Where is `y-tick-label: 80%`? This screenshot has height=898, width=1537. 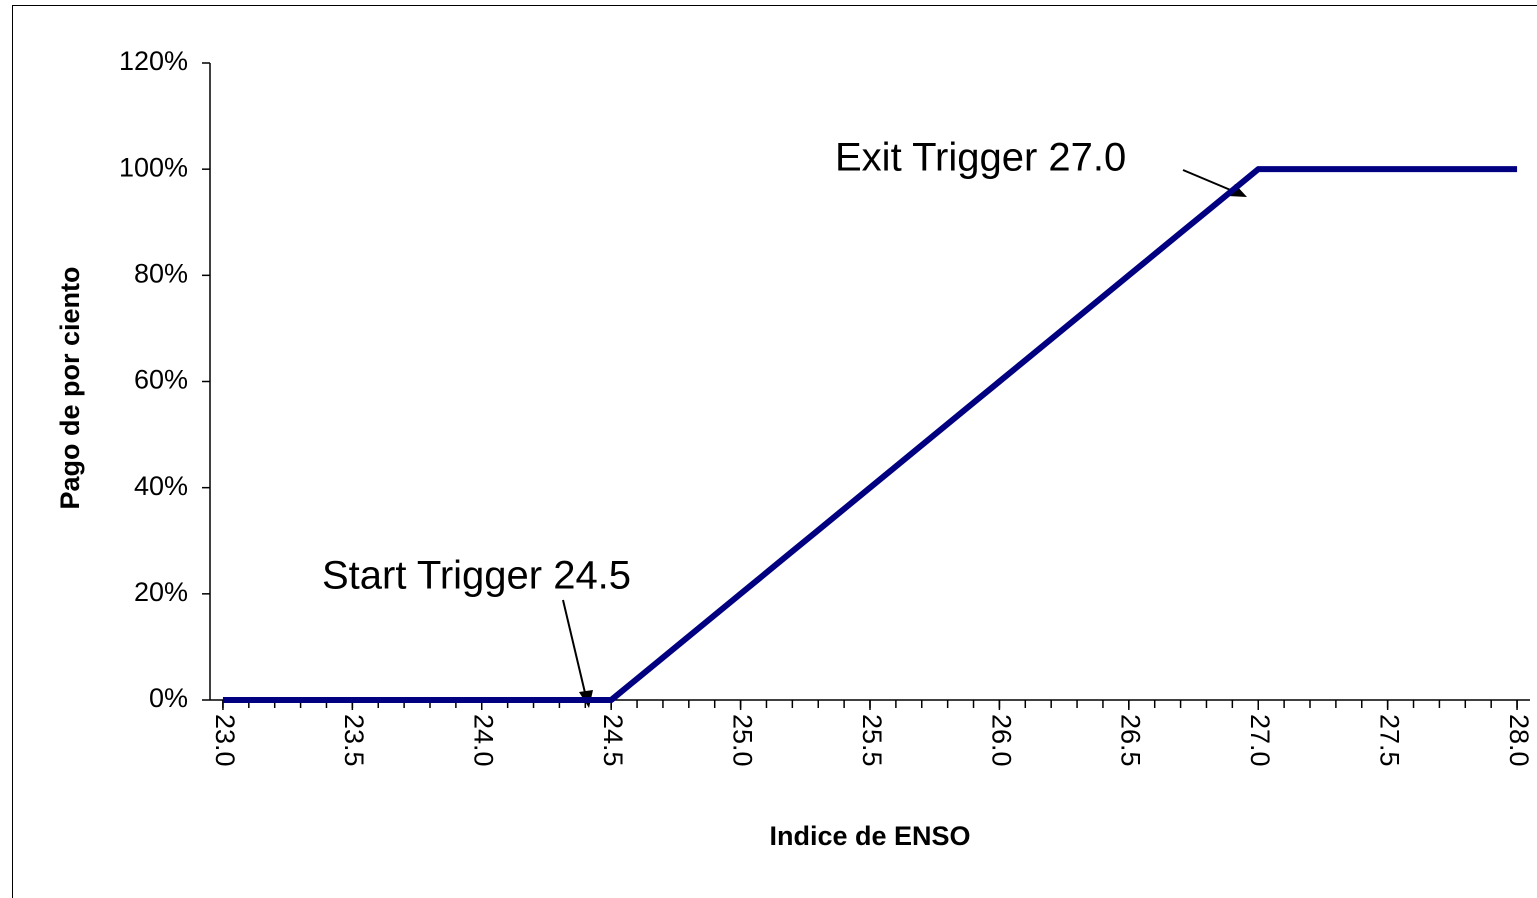 y-tick-label: 80% is located at coordinates (161, 273).